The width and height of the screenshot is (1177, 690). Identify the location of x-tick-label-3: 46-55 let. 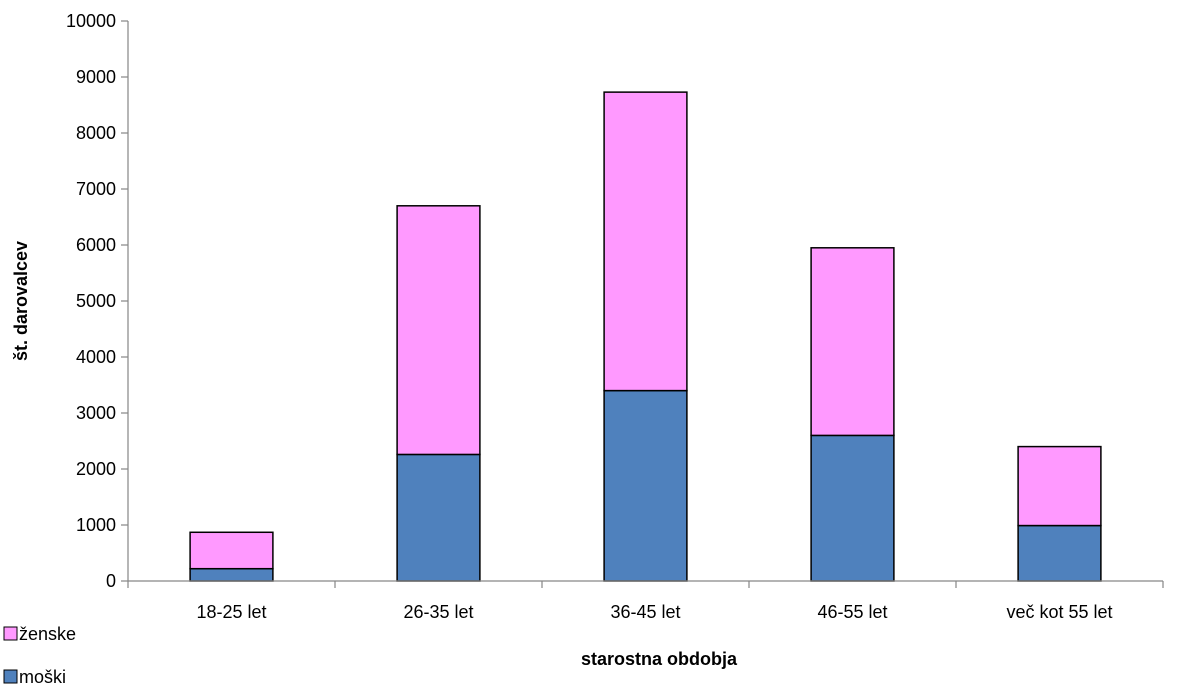
(852, 612).